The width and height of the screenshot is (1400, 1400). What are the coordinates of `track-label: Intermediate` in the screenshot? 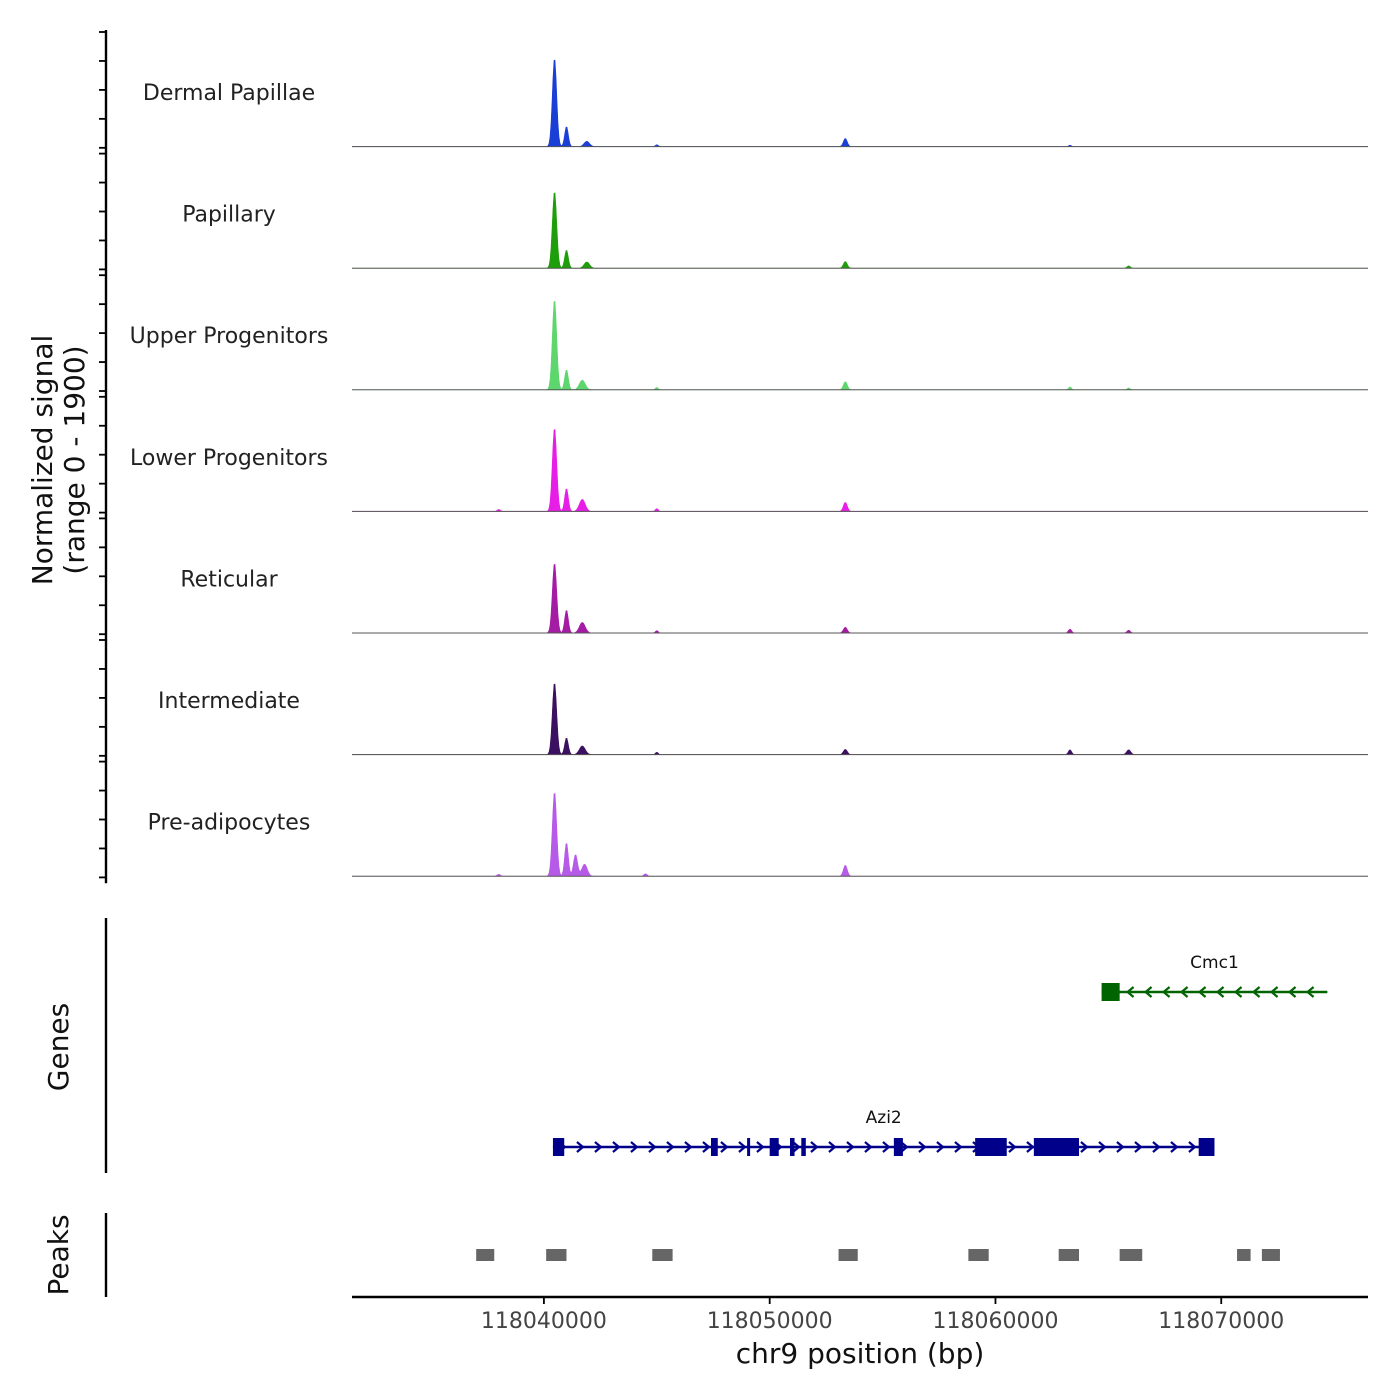 It's located at (229, 701).